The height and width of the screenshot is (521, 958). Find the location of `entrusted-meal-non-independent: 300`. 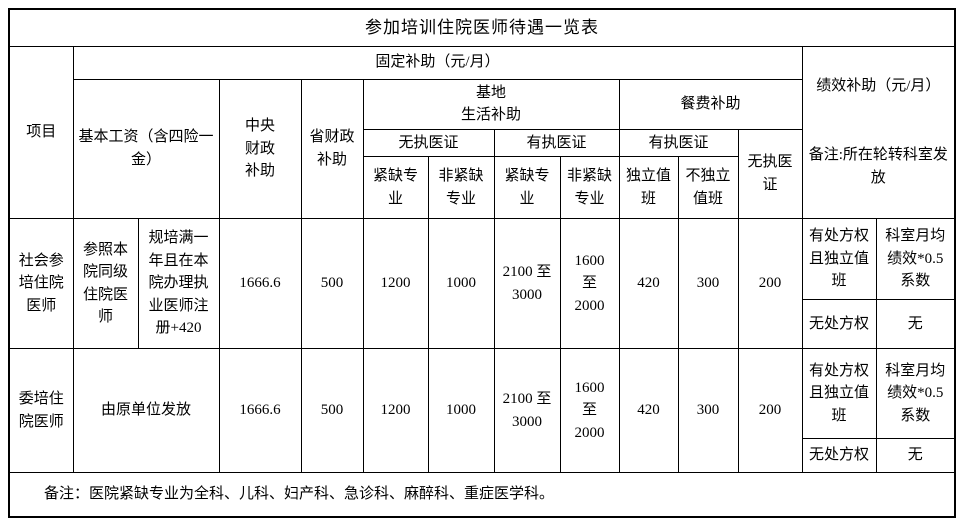

entrusted-meal-non-independent: 300 is located at coordinates (708, 410).